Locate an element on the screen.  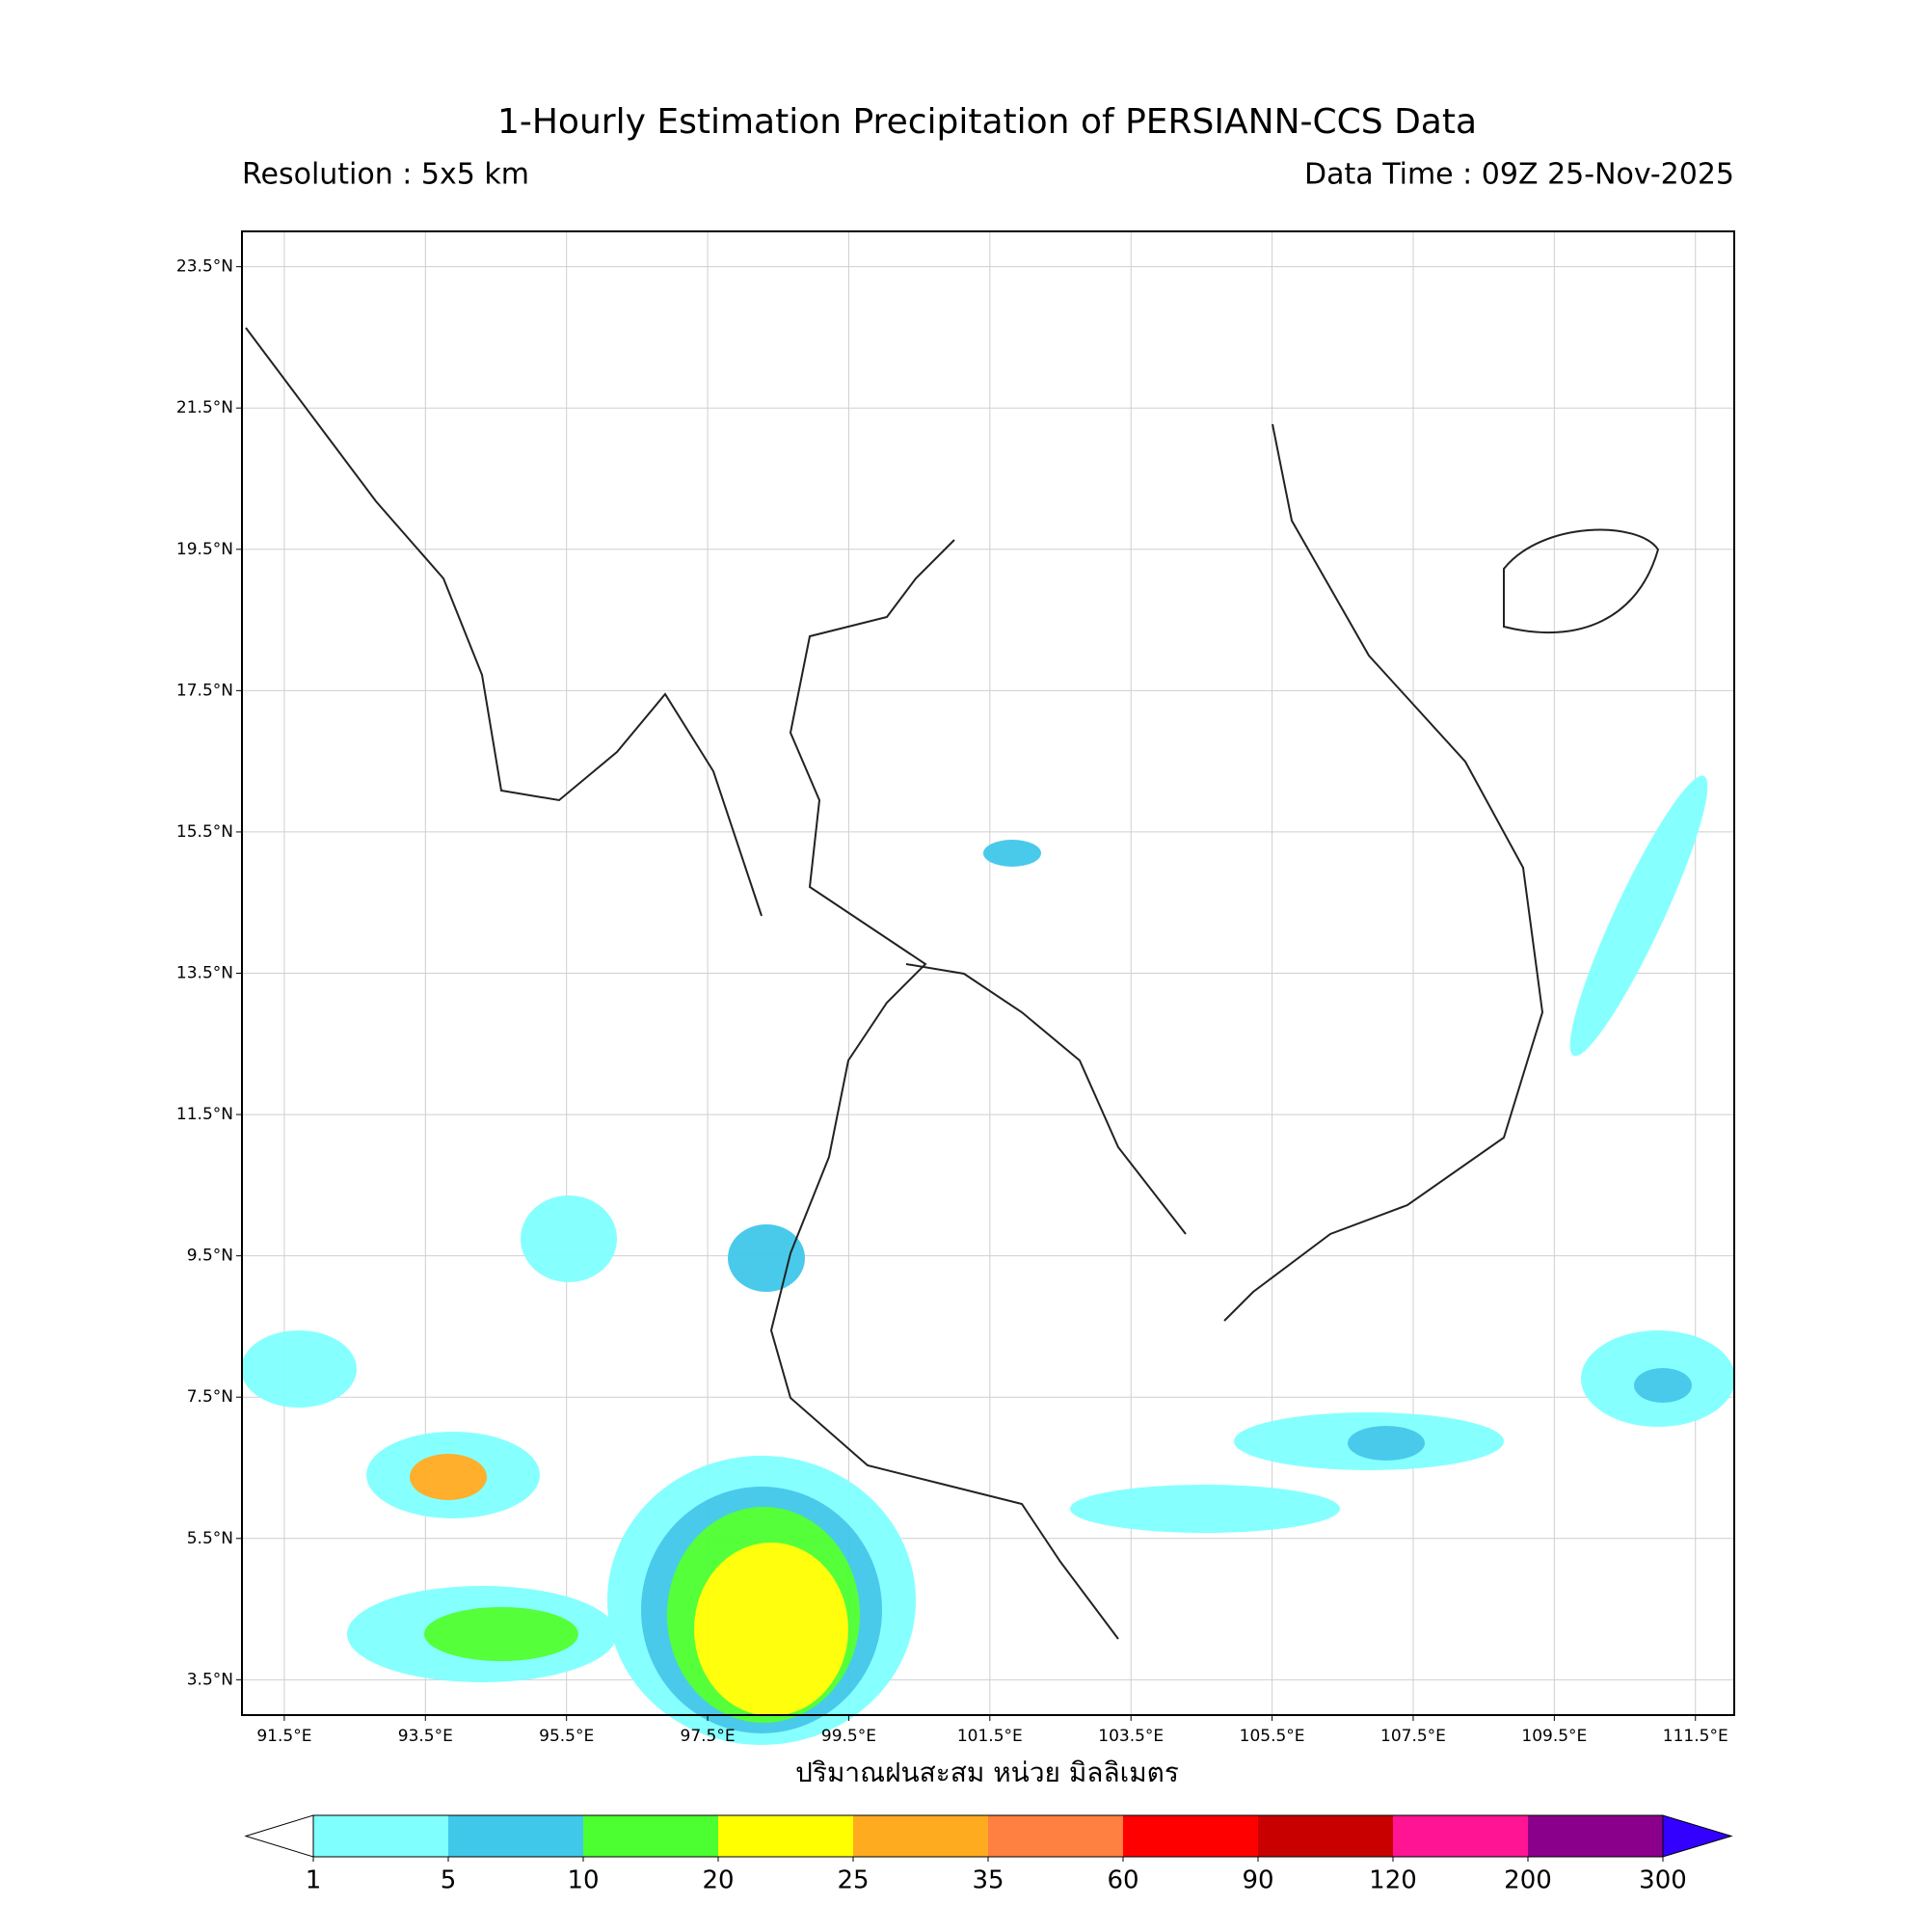
colorbar-label: 90 is located at coordinates (1257, 1881).